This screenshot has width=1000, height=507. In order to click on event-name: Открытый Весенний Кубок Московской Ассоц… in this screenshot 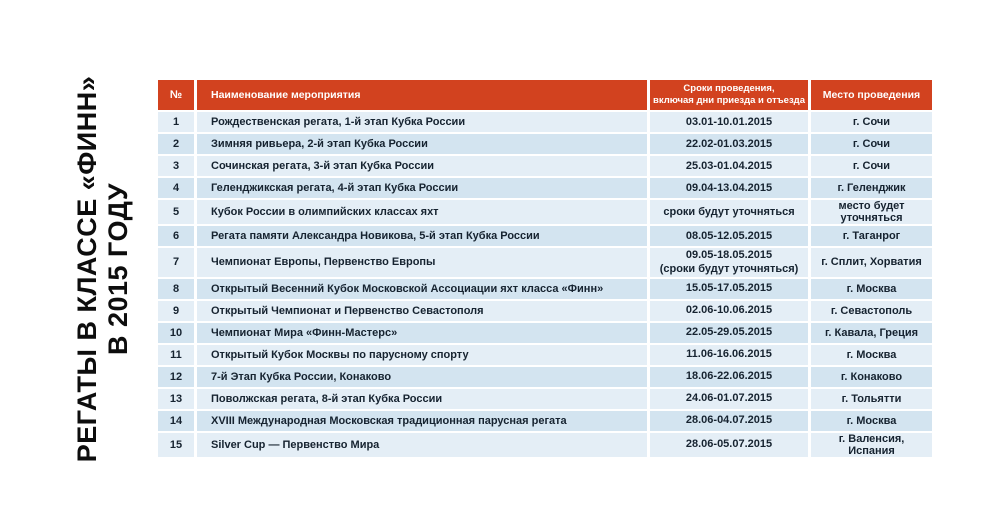, I will do `click(422, 288)`.